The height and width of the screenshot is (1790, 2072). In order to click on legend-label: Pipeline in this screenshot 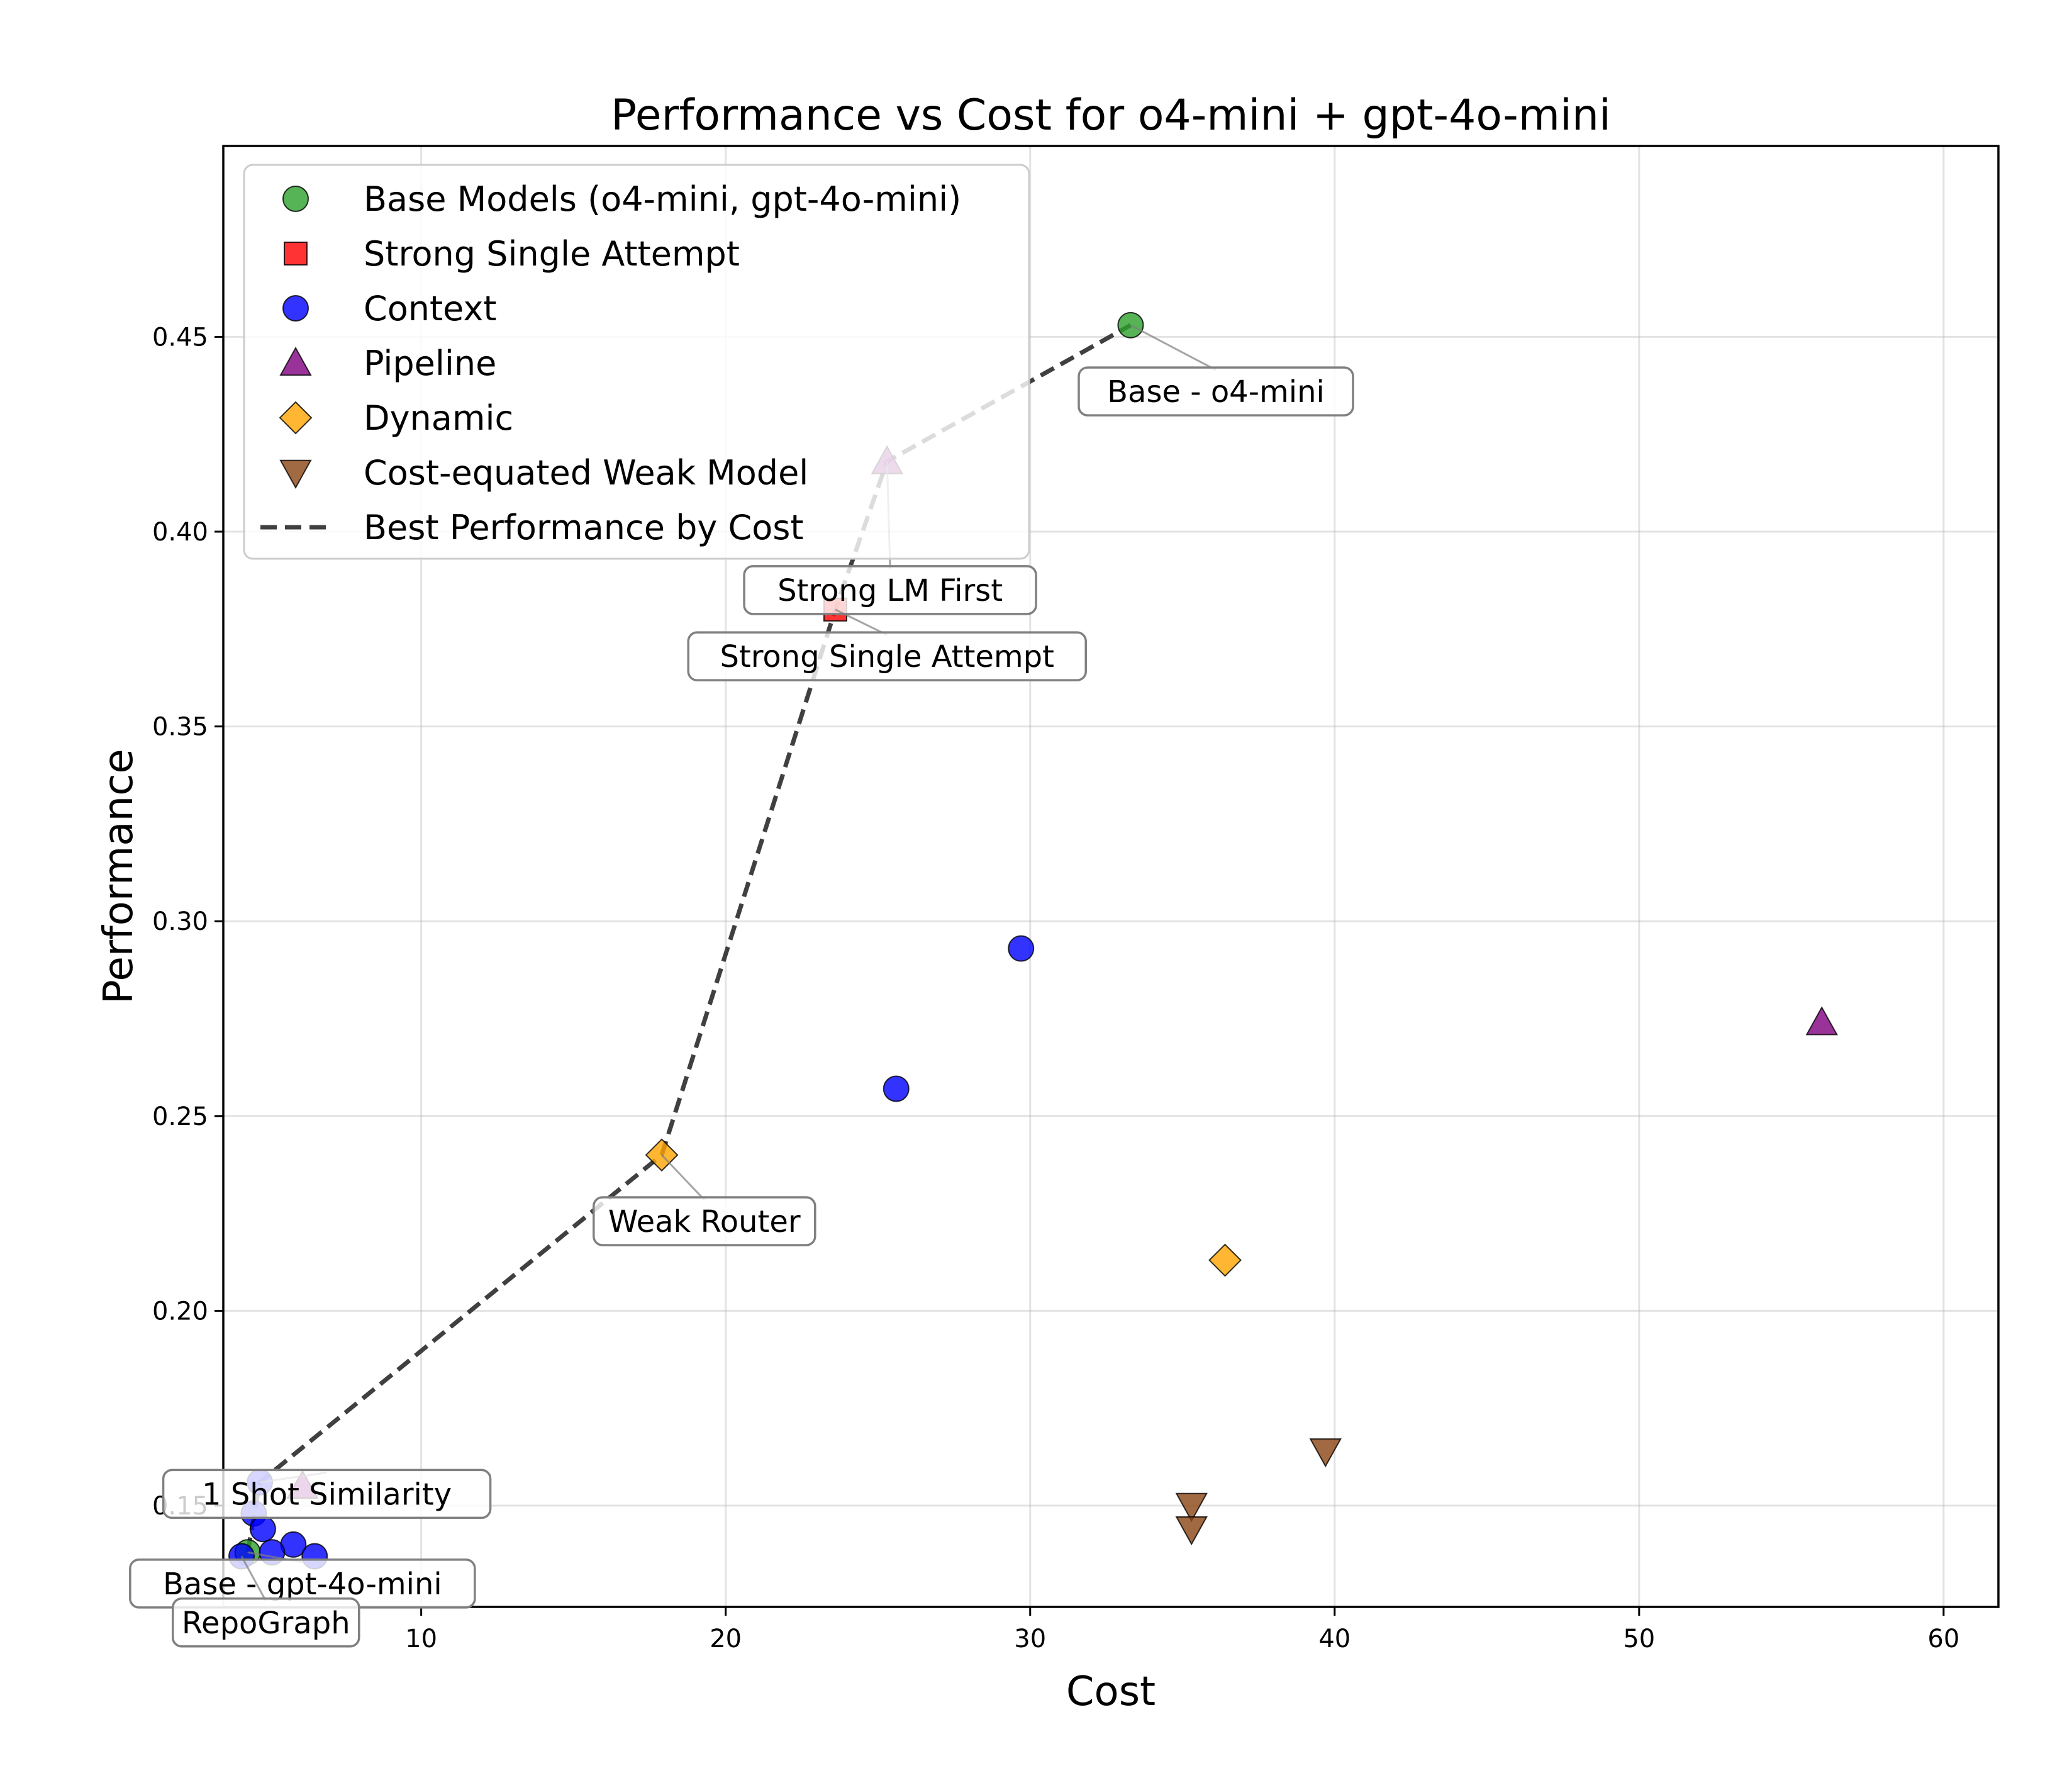, I will do `click(430, 363)`.